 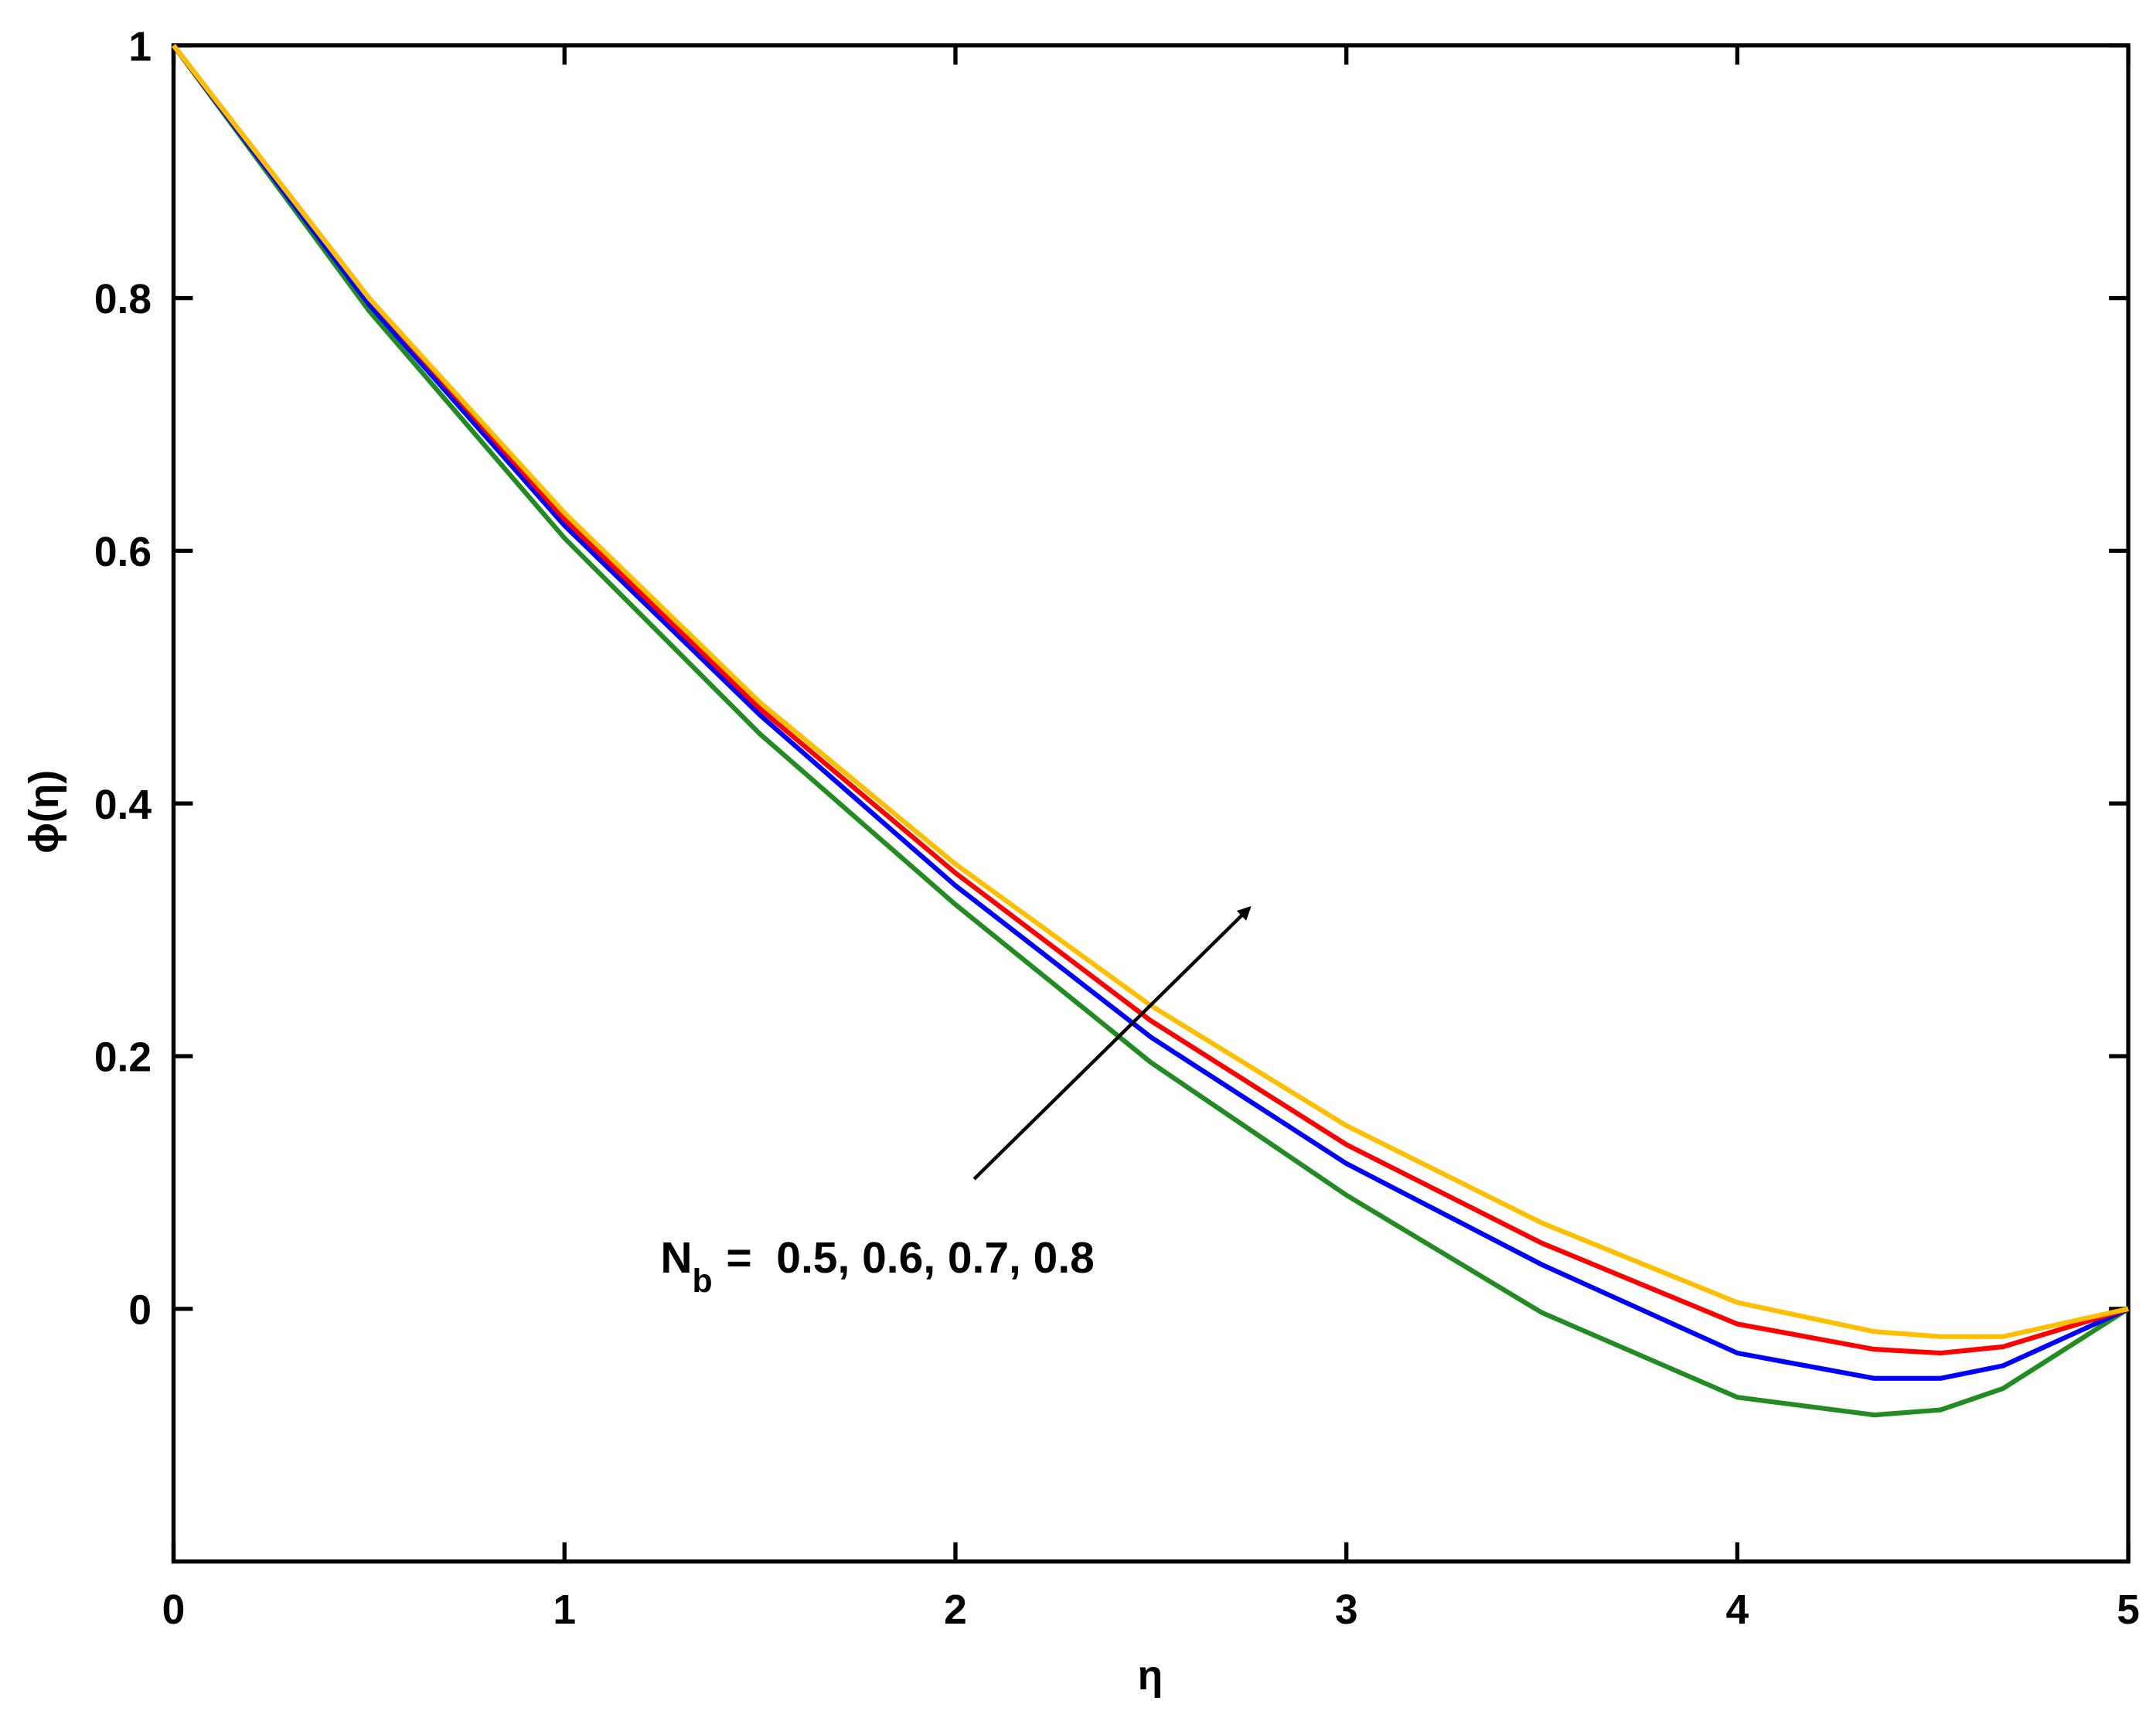 I want to click on y-tick-label: 0, so click(x=140, y=1310).